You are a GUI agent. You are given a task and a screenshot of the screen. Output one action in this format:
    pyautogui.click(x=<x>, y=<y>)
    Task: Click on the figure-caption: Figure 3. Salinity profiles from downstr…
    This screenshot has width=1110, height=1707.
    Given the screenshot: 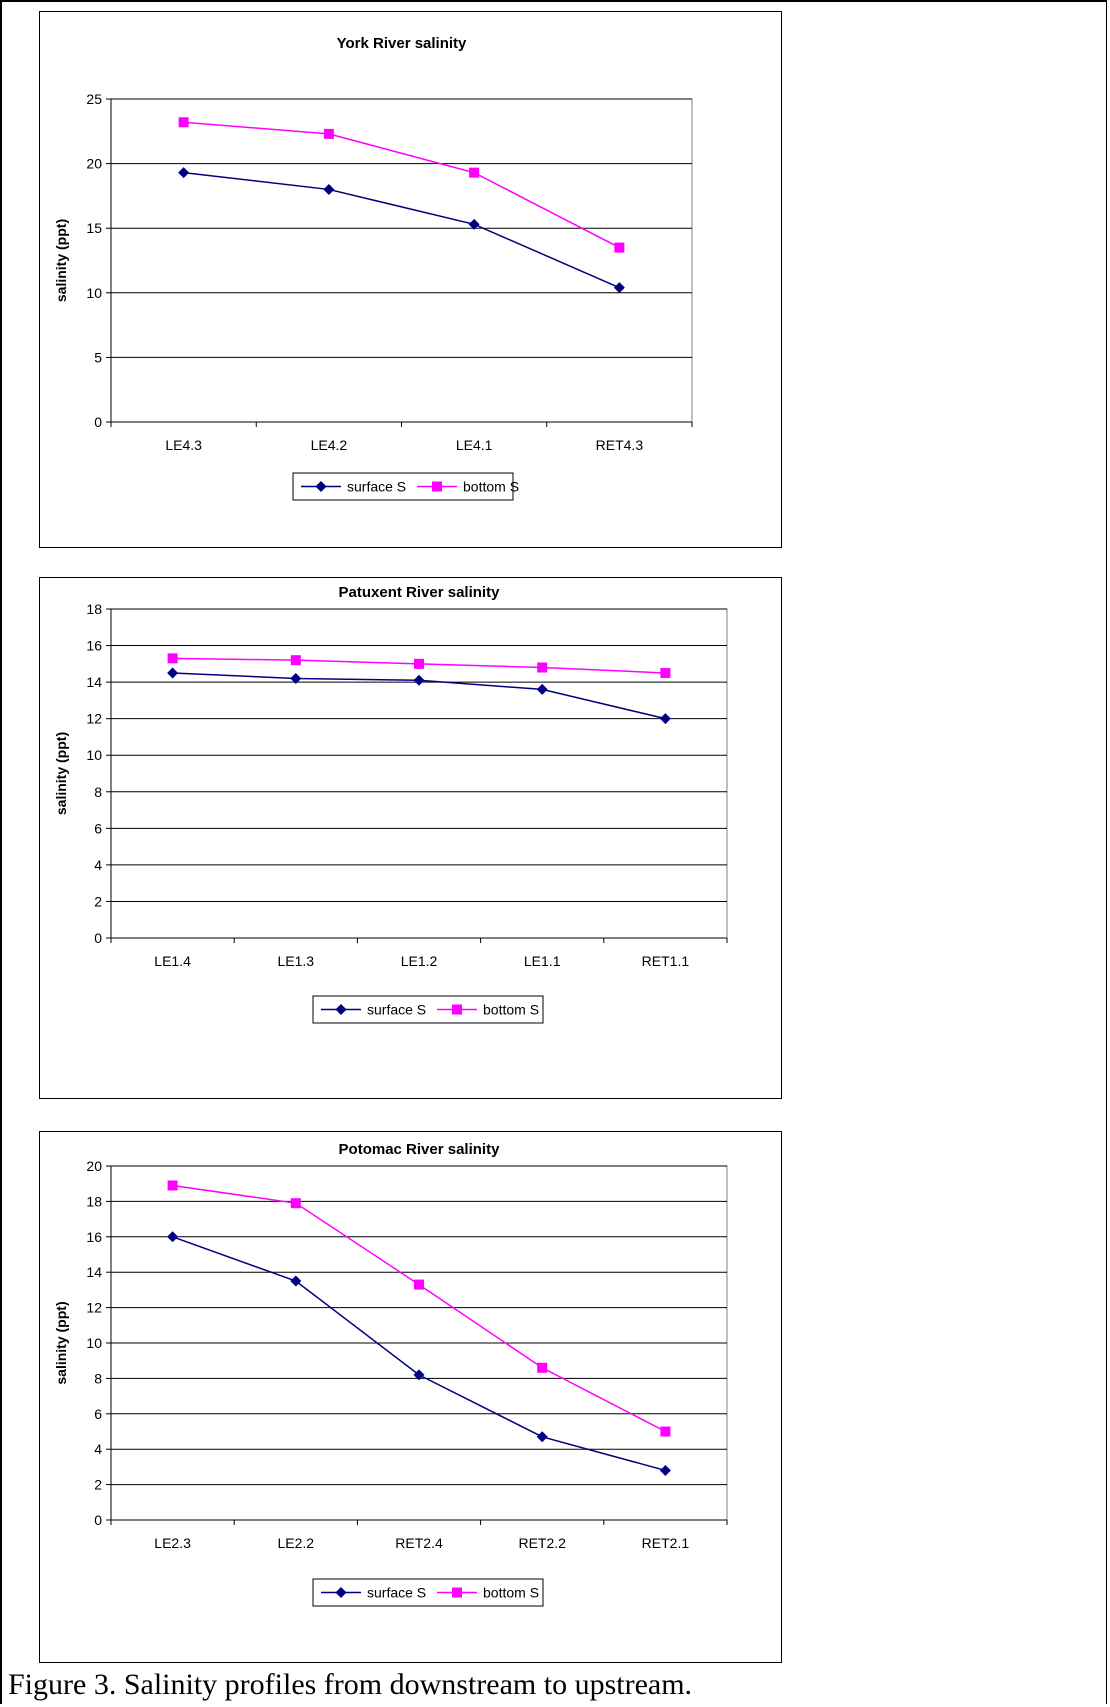 What is the action you would take?
    pyautogui.click(x=350, y=1684)
    